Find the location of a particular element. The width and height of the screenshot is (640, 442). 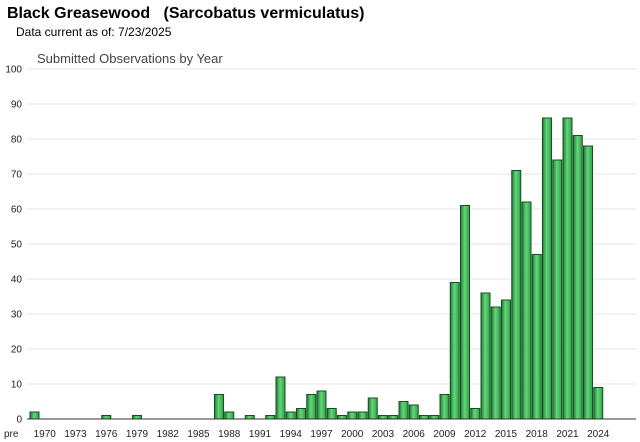

bar-1979 is located at coordinates (137, 417).